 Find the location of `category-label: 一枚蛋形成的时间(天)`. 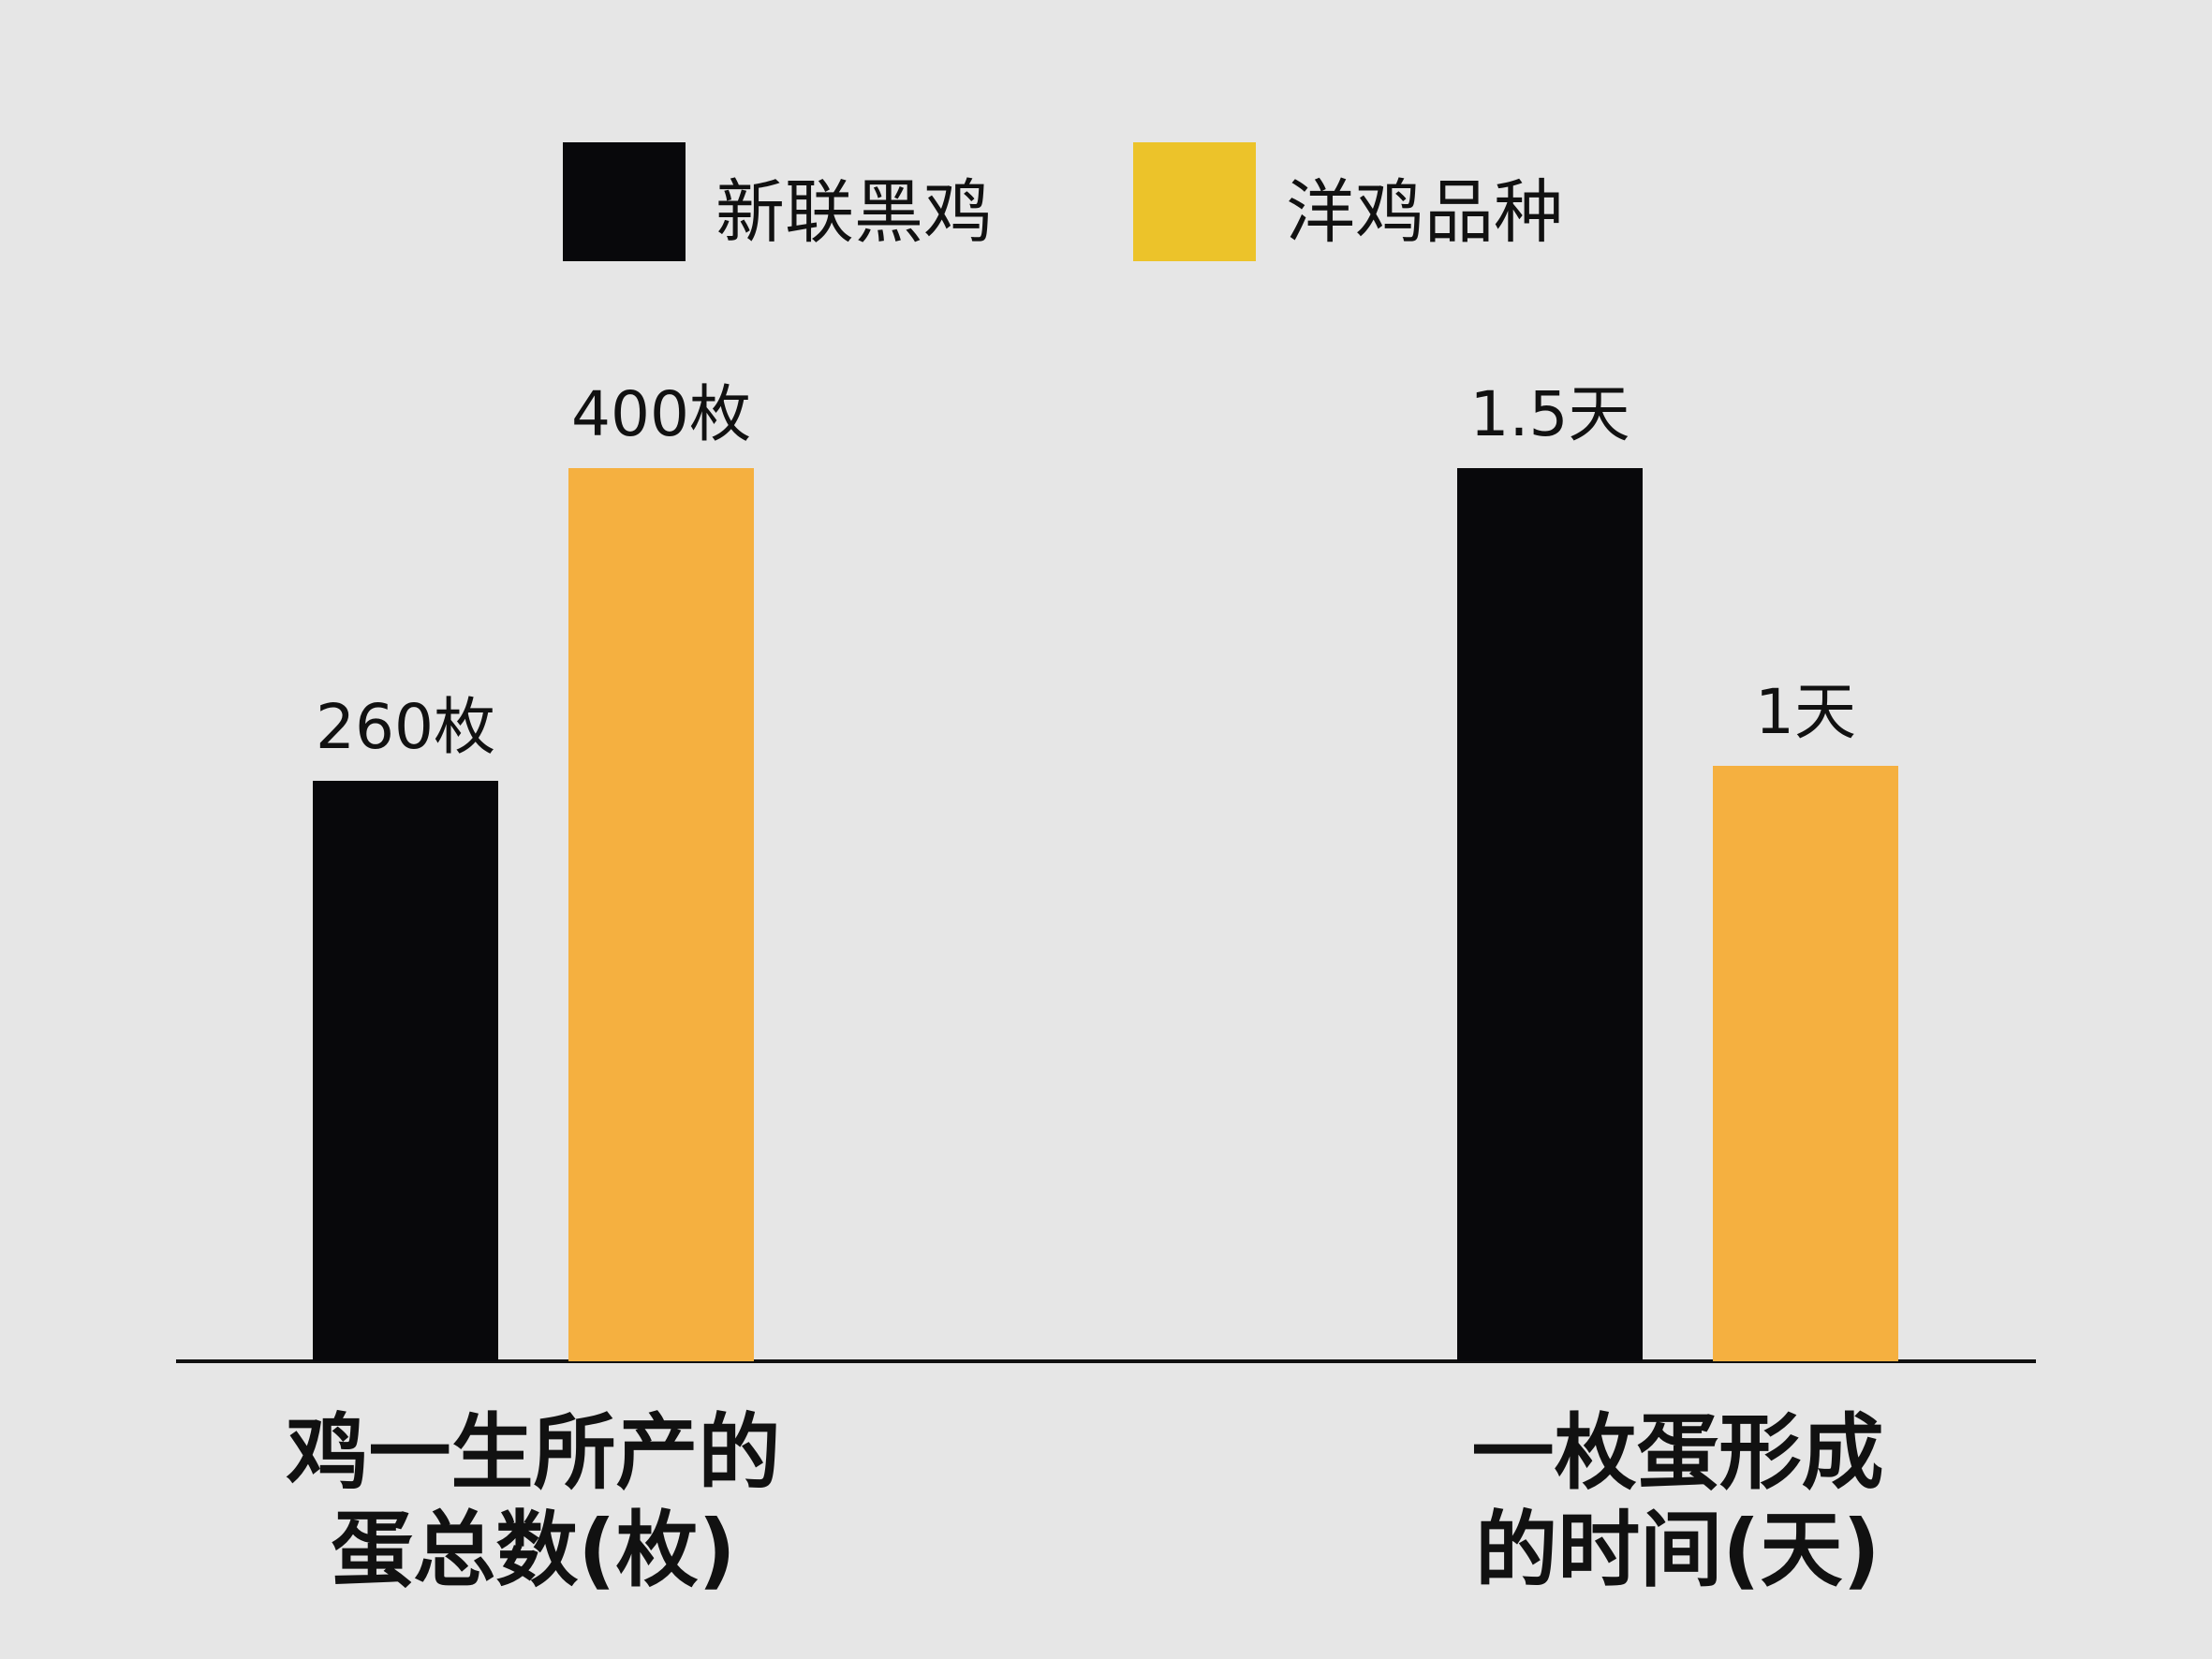

category-label: 一枚蛋形成的时间(天) is located at coordinates (1678, 1501).